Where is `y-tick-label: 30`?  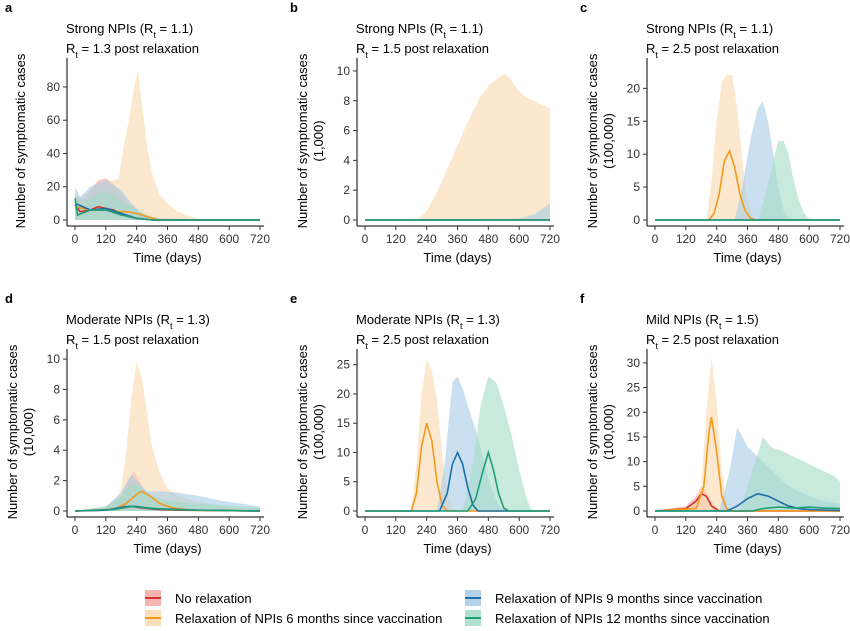
y-tick-label: 30 is located at coordinates (634, 363).